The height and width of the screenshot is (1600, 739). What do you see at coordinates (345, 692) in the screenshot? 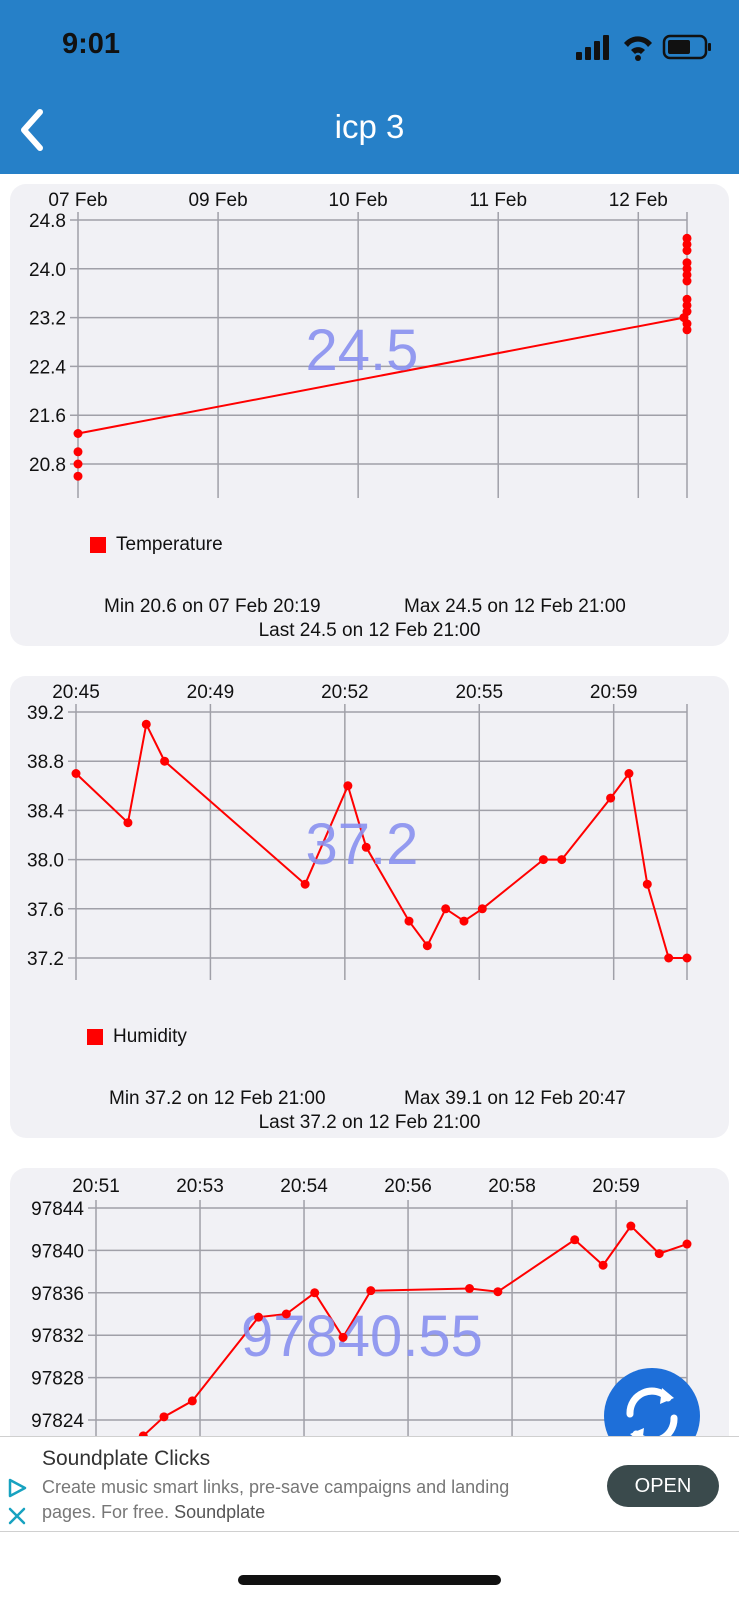
I see `x-tick-label: 20:52` at bounding box center [345, 692].